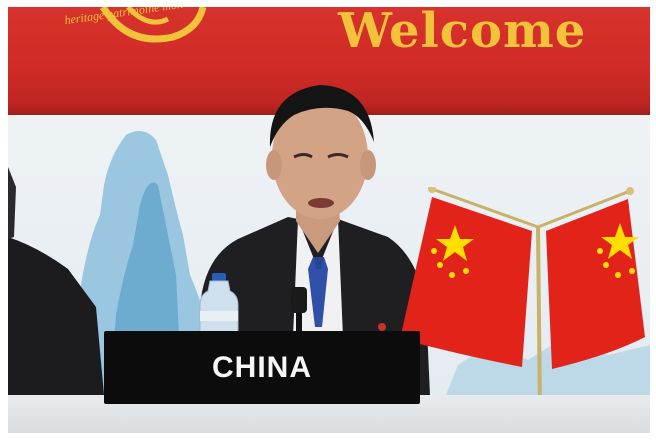 The height and width of the screenshot is (441, 656). I want to click on welcome-heading: Welcome, so click(462, 33).